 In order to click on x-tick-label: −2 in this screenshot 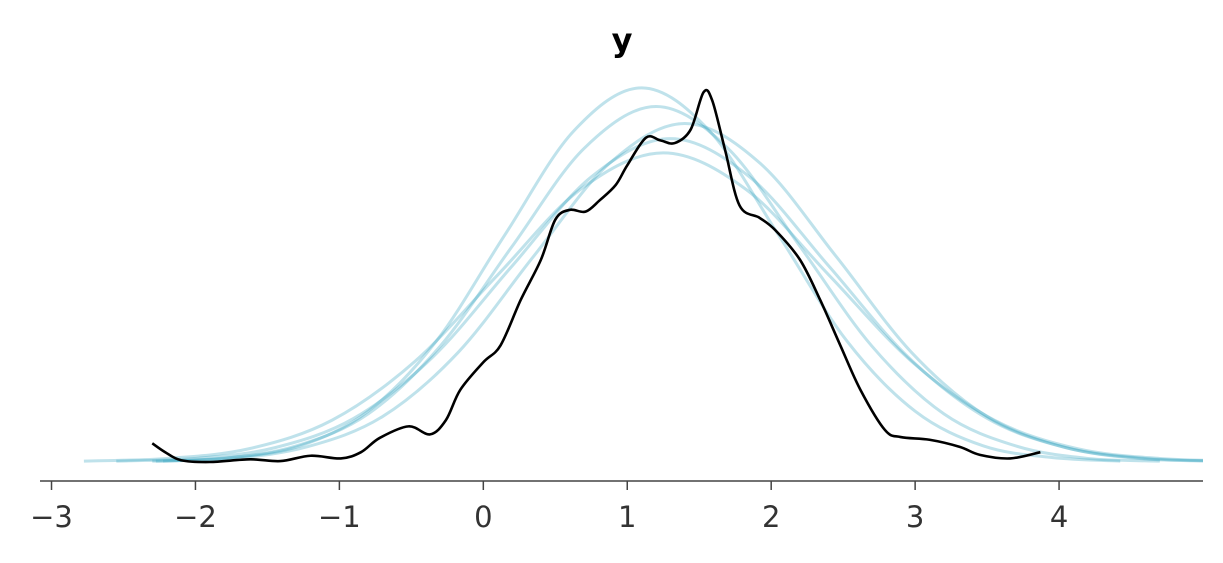, I will do `click(195, 517)`.